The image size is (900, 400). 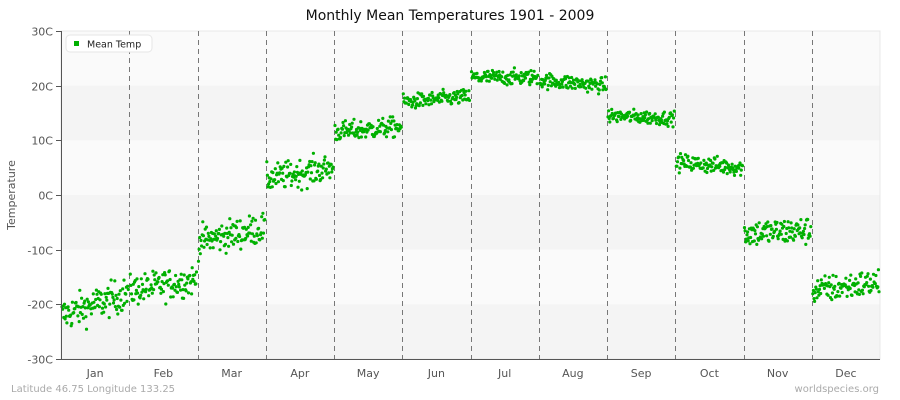 I want to click on y-axis-ticks: 30C 20C 10C 0C -10C -20C -30C, so click(x=44, y=196).